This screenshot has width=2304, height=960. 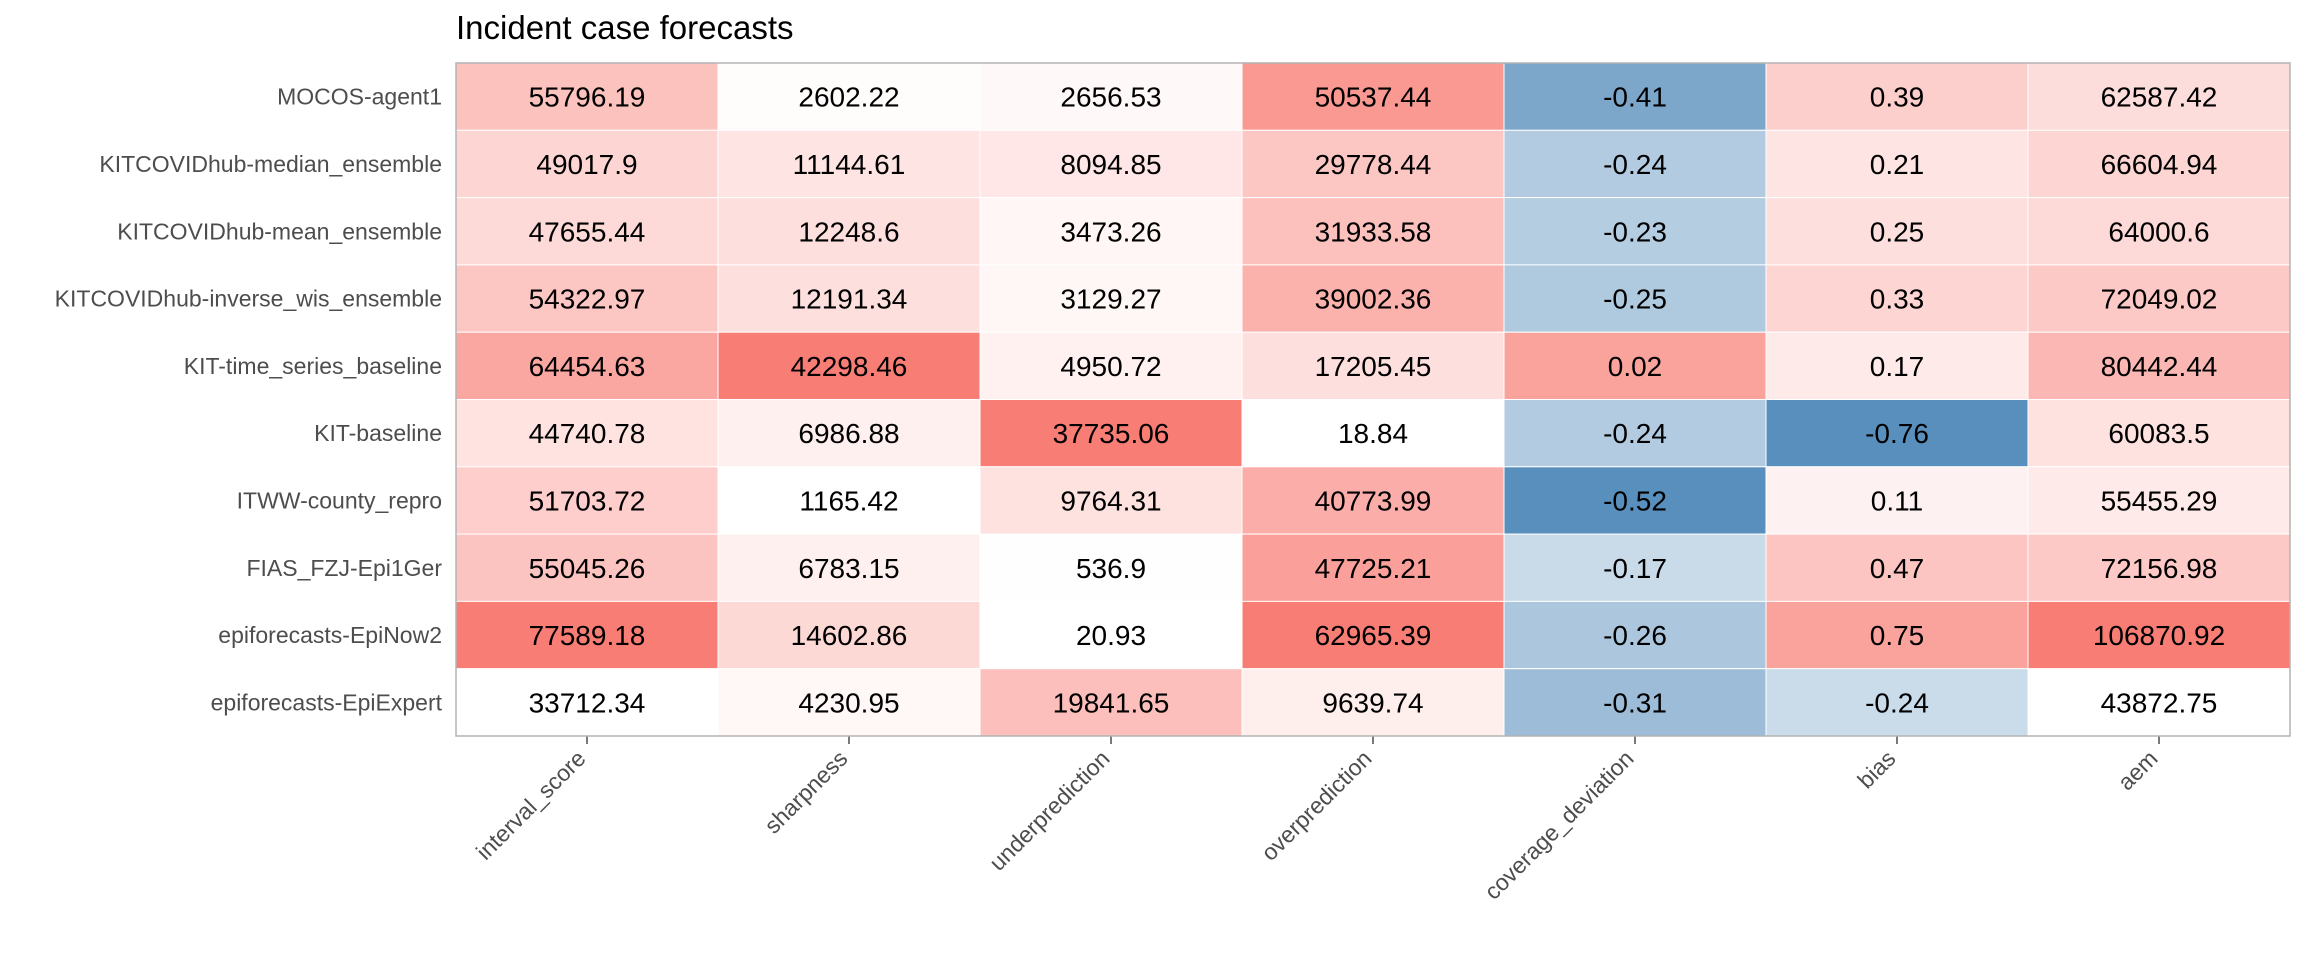 I want to click on cell-value-label: -0.41, so click(x=1635, y=97).